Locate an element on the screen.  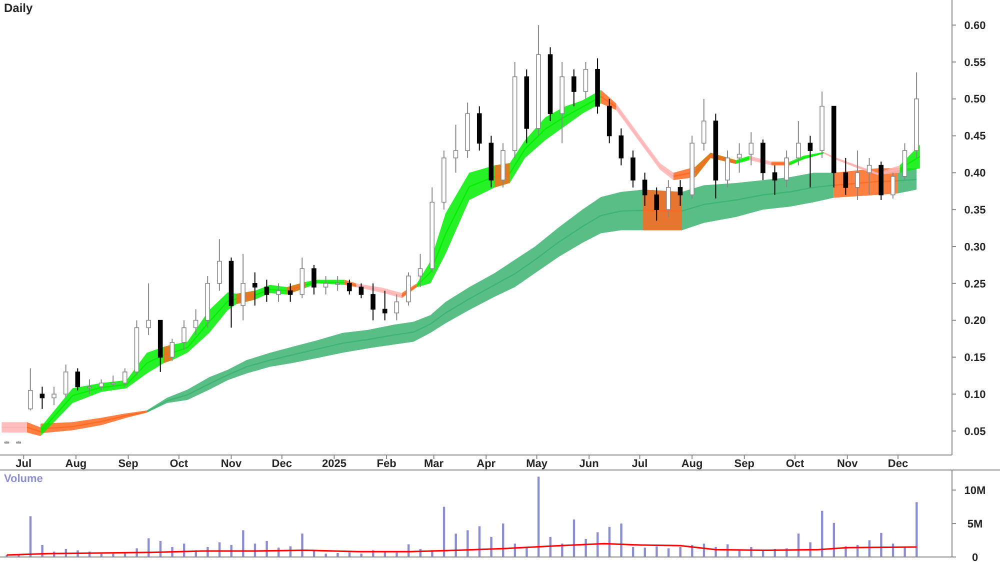
y-tick-label: 0.45 is located at coordinates (975, 136).